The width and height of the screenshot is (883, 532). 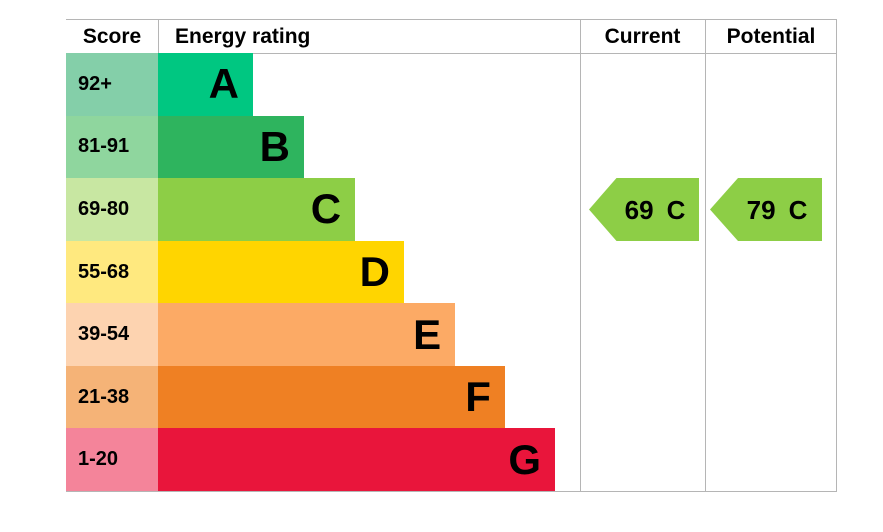 What do you see at coordinates (798, 209) in the screenshot?
I see `potential-rating-band: C` at bounding box center [798, 209].